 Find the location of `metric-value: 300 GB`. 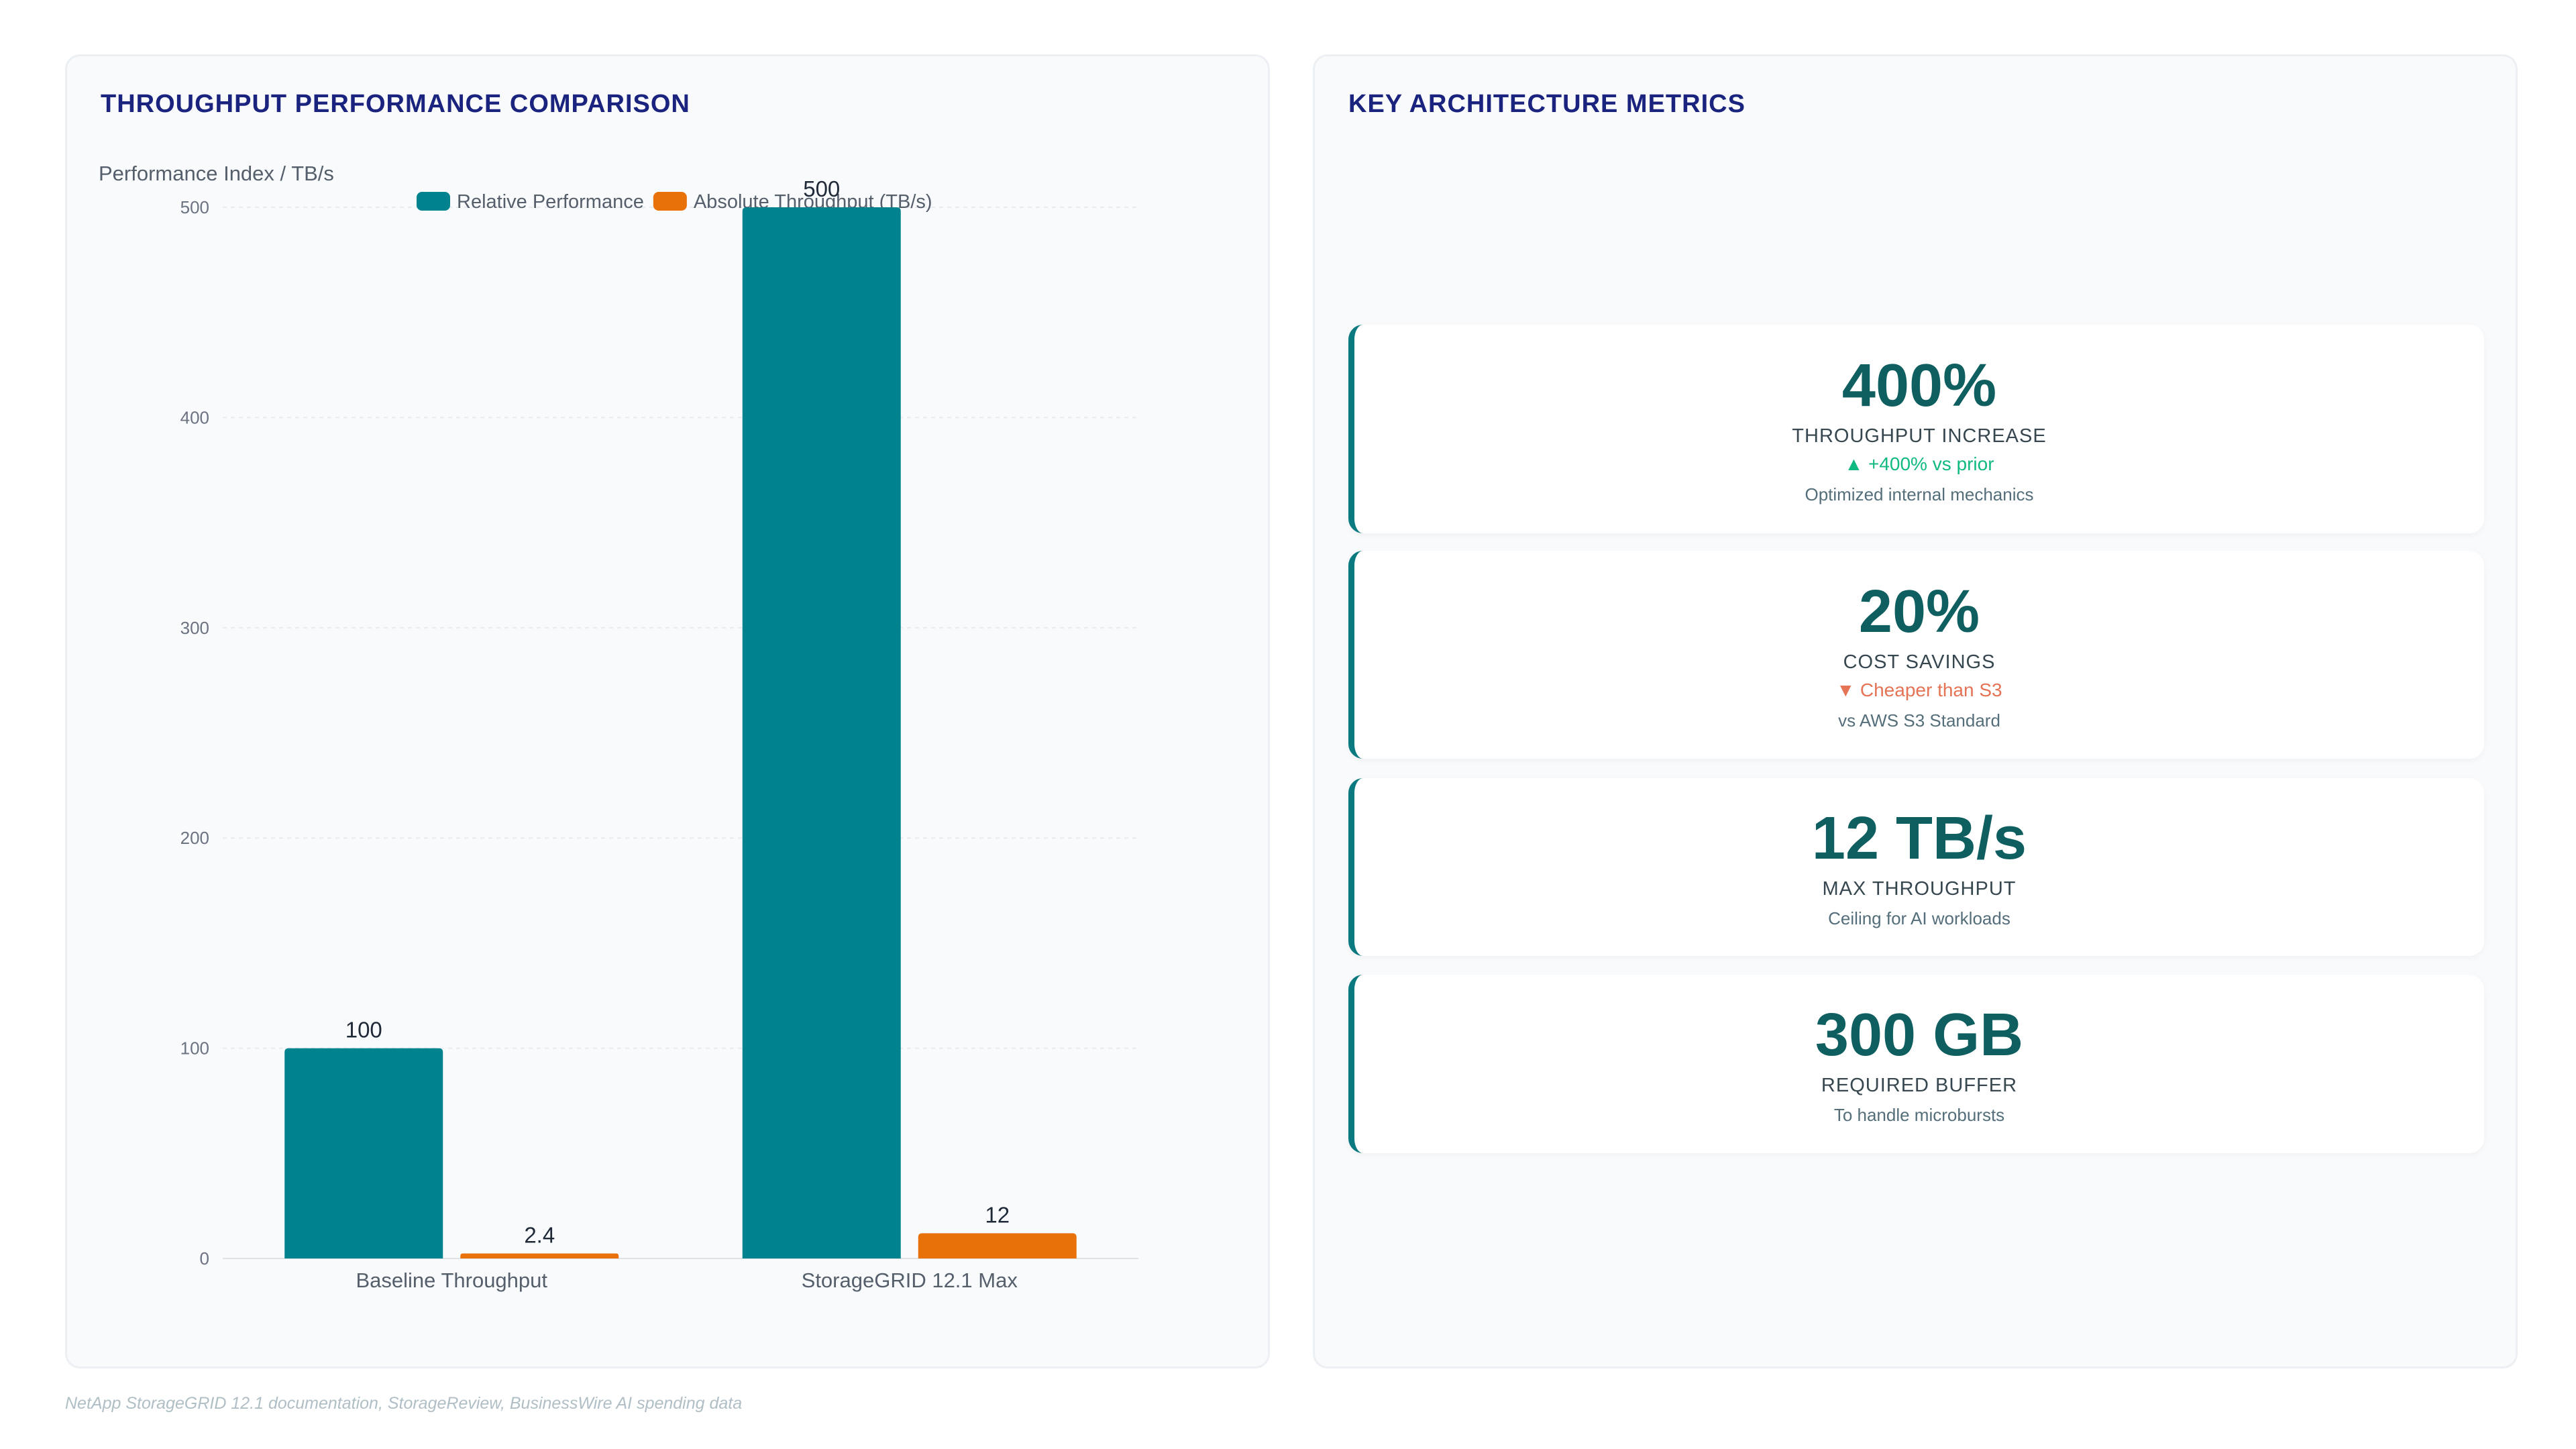

metric-value: 300 GB is located at coordinates (1919, 1035).